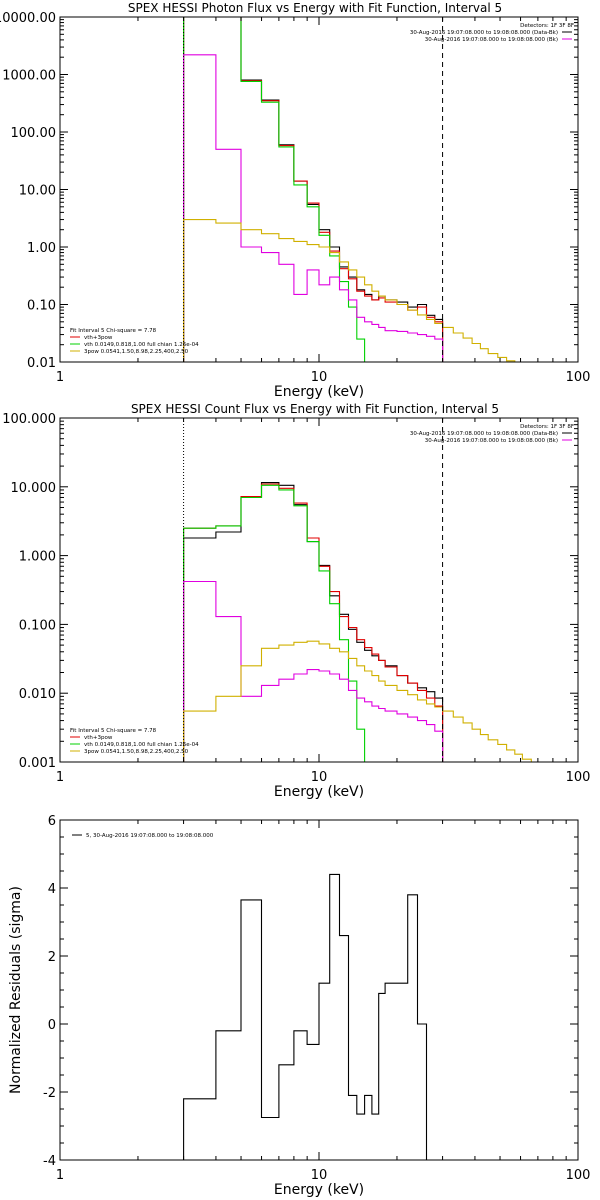 Image resolution: width=600 pixels, height=1200 pixels. What do you see at coordinates (52, 821) in the screenshot?
I see `y-tick-label: 6` at bounding box center [52, 821].